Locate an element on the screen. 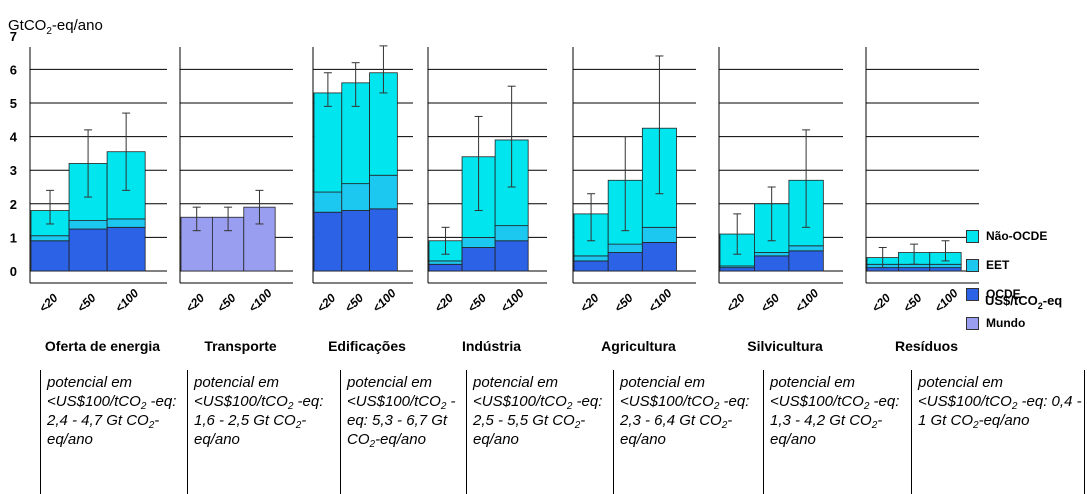  legend-swatch-ocde is located at coordinates (972, 294).